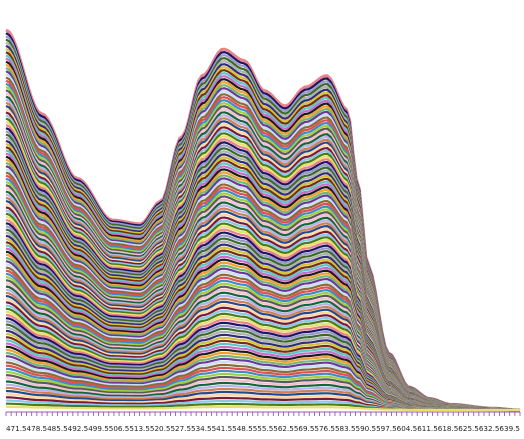 This screenshot has height=439, width=524. Describe the element at coordinates (407, 428) in the screenshot. I see `x-tick-label: 604.5` at that location.